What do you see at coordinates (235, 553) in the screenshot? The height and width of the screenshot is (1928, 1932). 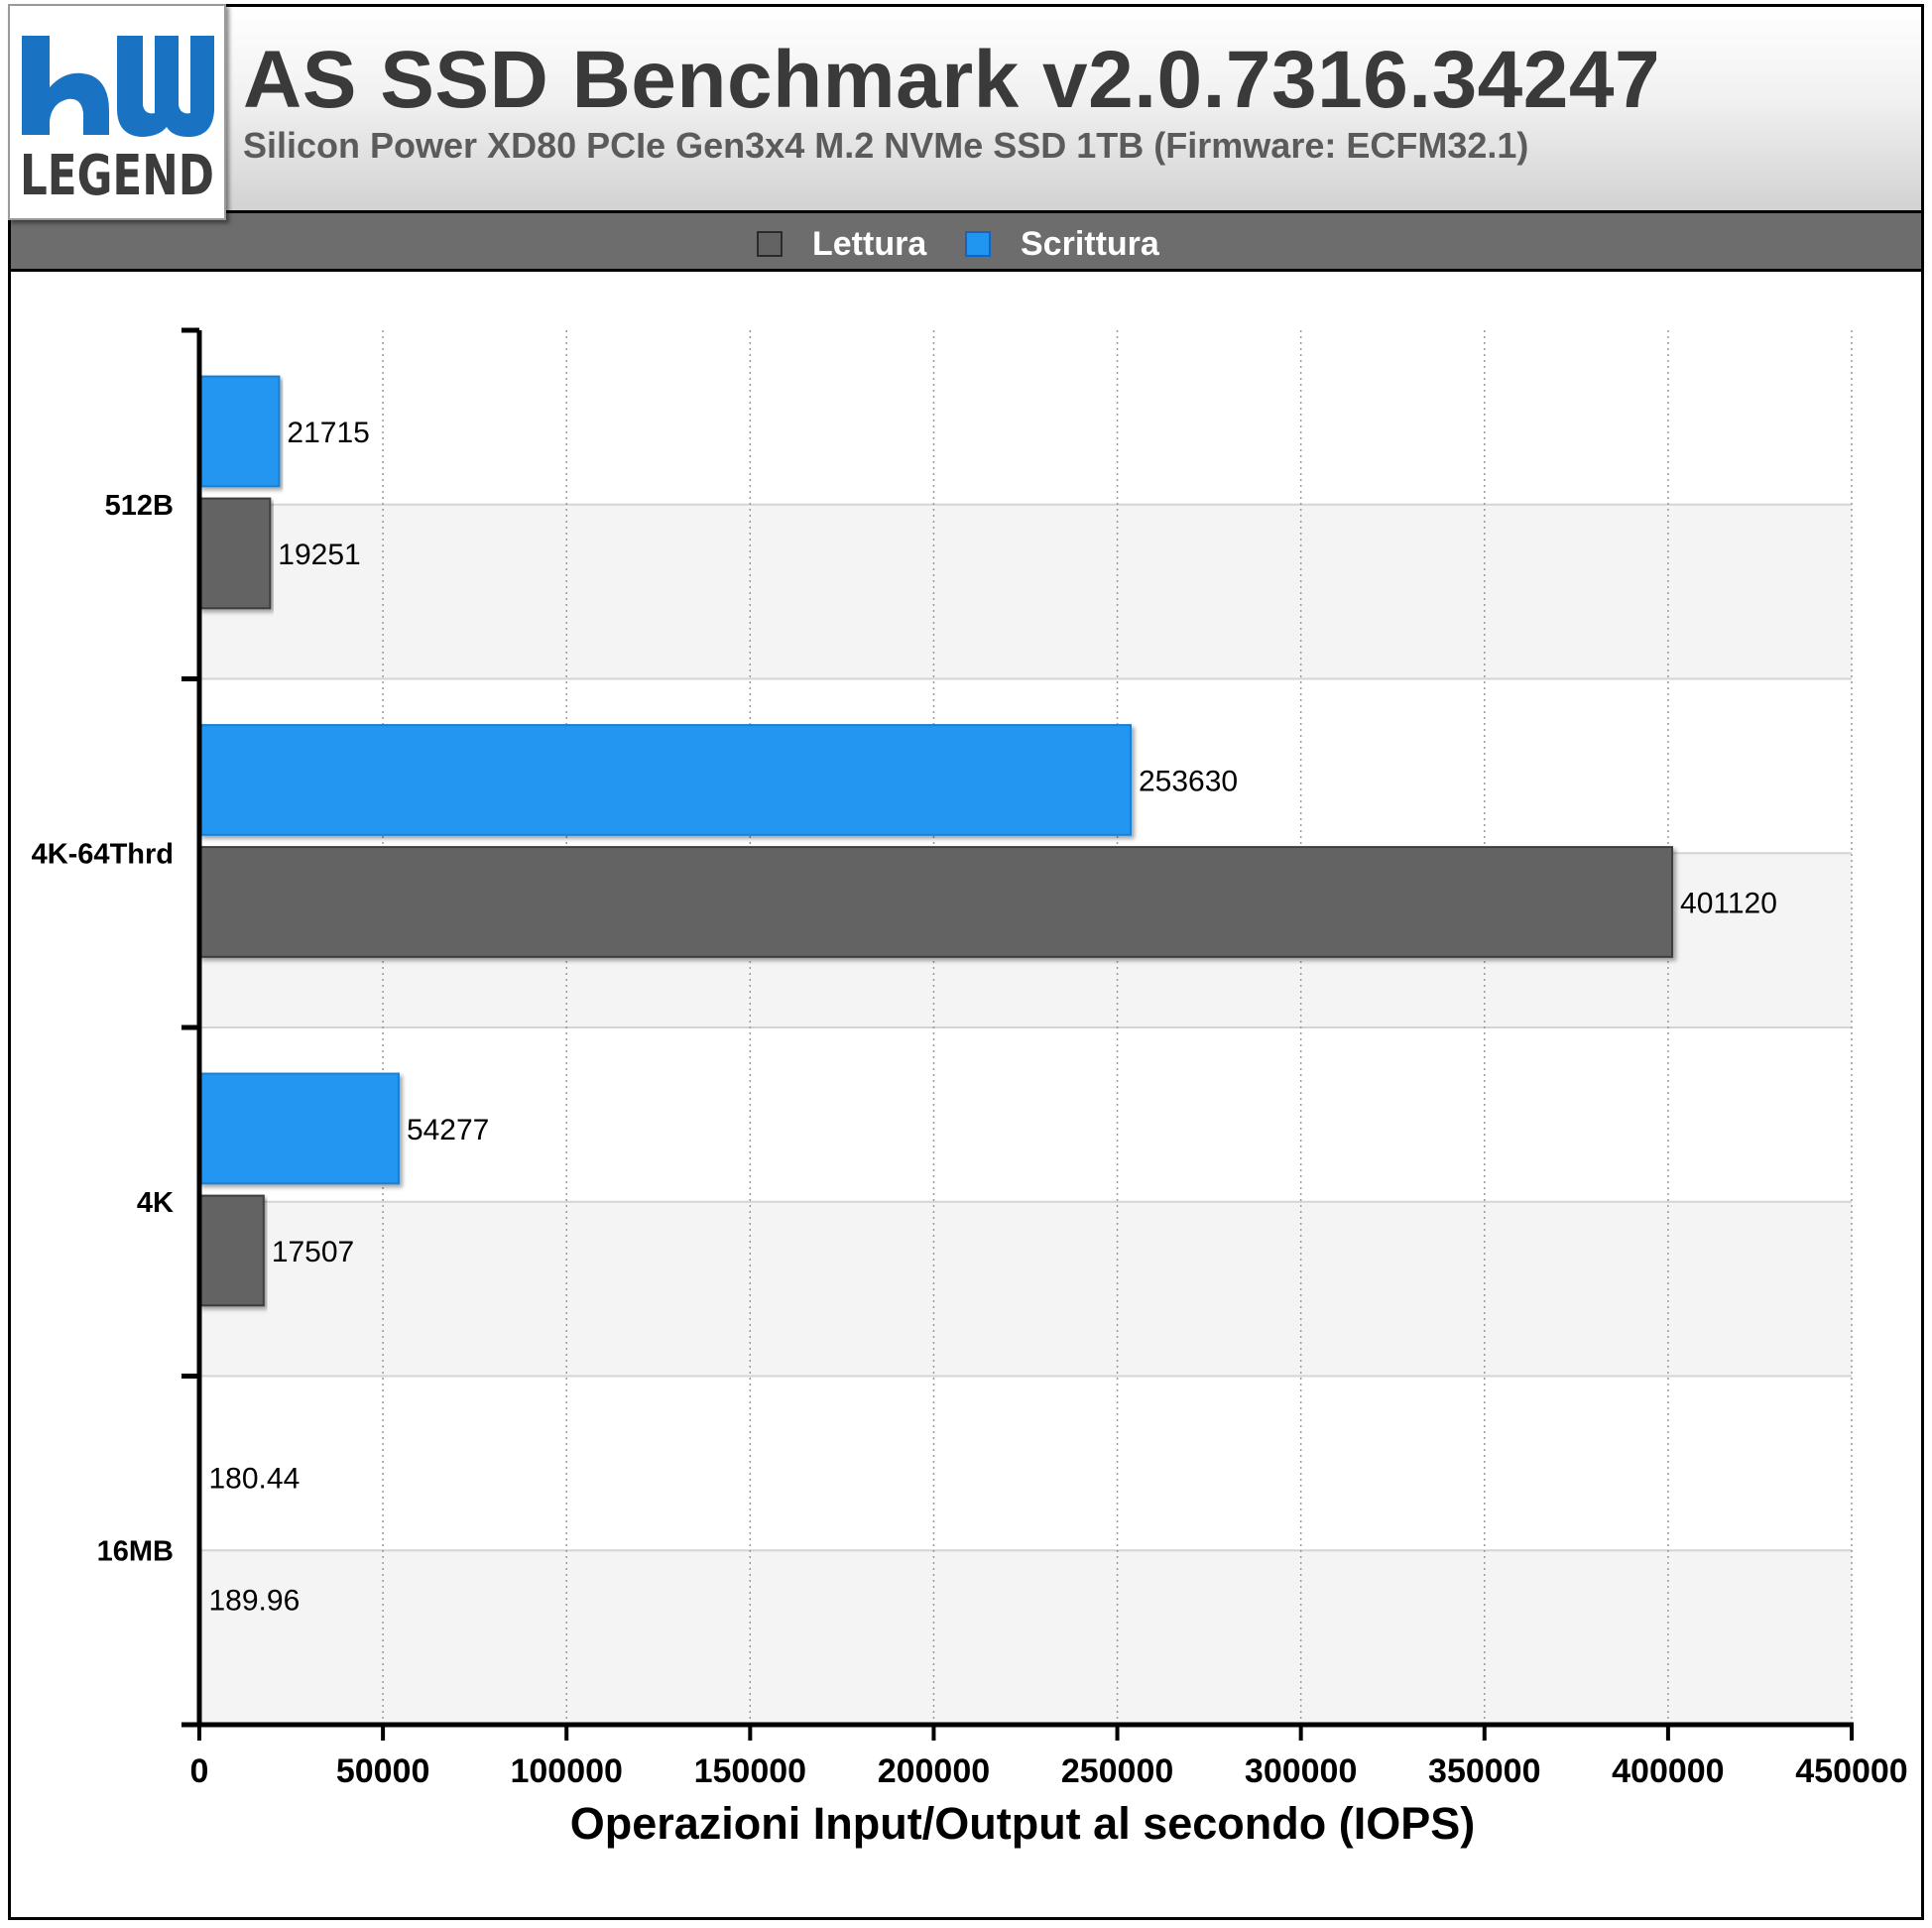 I see `bar-lettura-512b` at bounding box center [235, 553].